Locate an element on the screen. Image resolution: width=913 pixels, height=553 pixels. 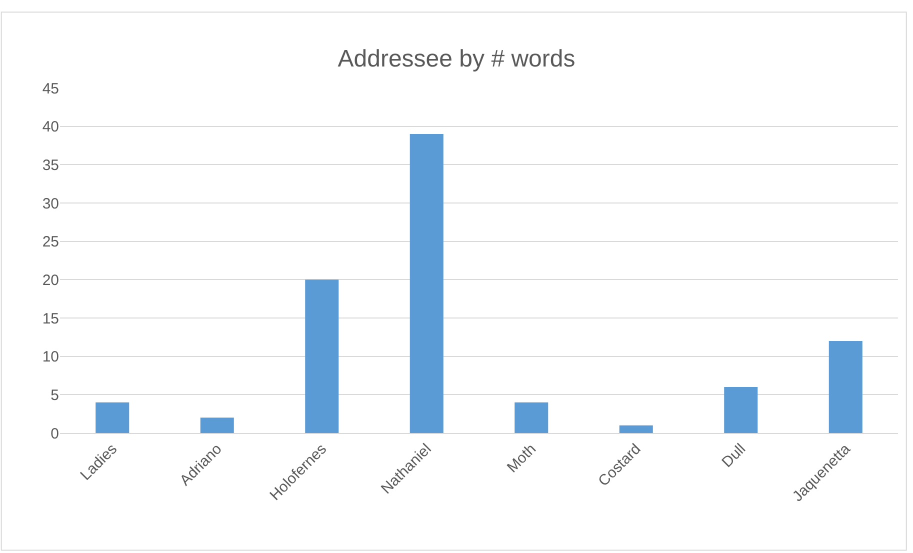
y-tick-label: 15 is located at coordinates (50, 319).